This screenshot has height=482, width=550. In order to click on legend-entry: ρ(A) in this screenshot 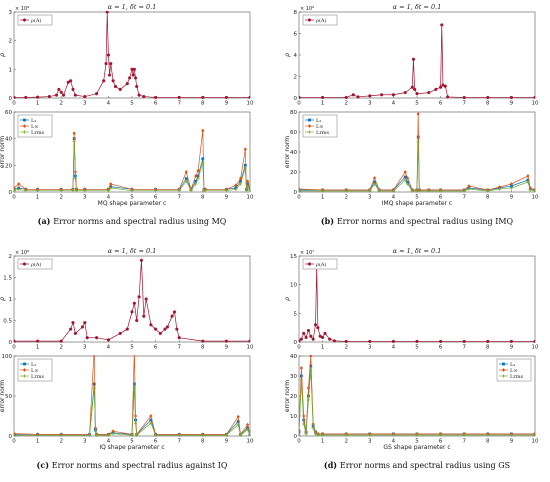, I will do `click(321, 20)`.